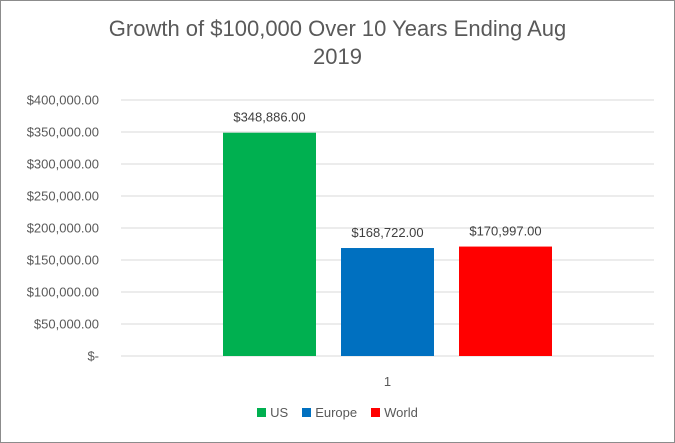 This screenshot has width=675, height=443. I want to click on legend-label-us: US, so click(279, 412).